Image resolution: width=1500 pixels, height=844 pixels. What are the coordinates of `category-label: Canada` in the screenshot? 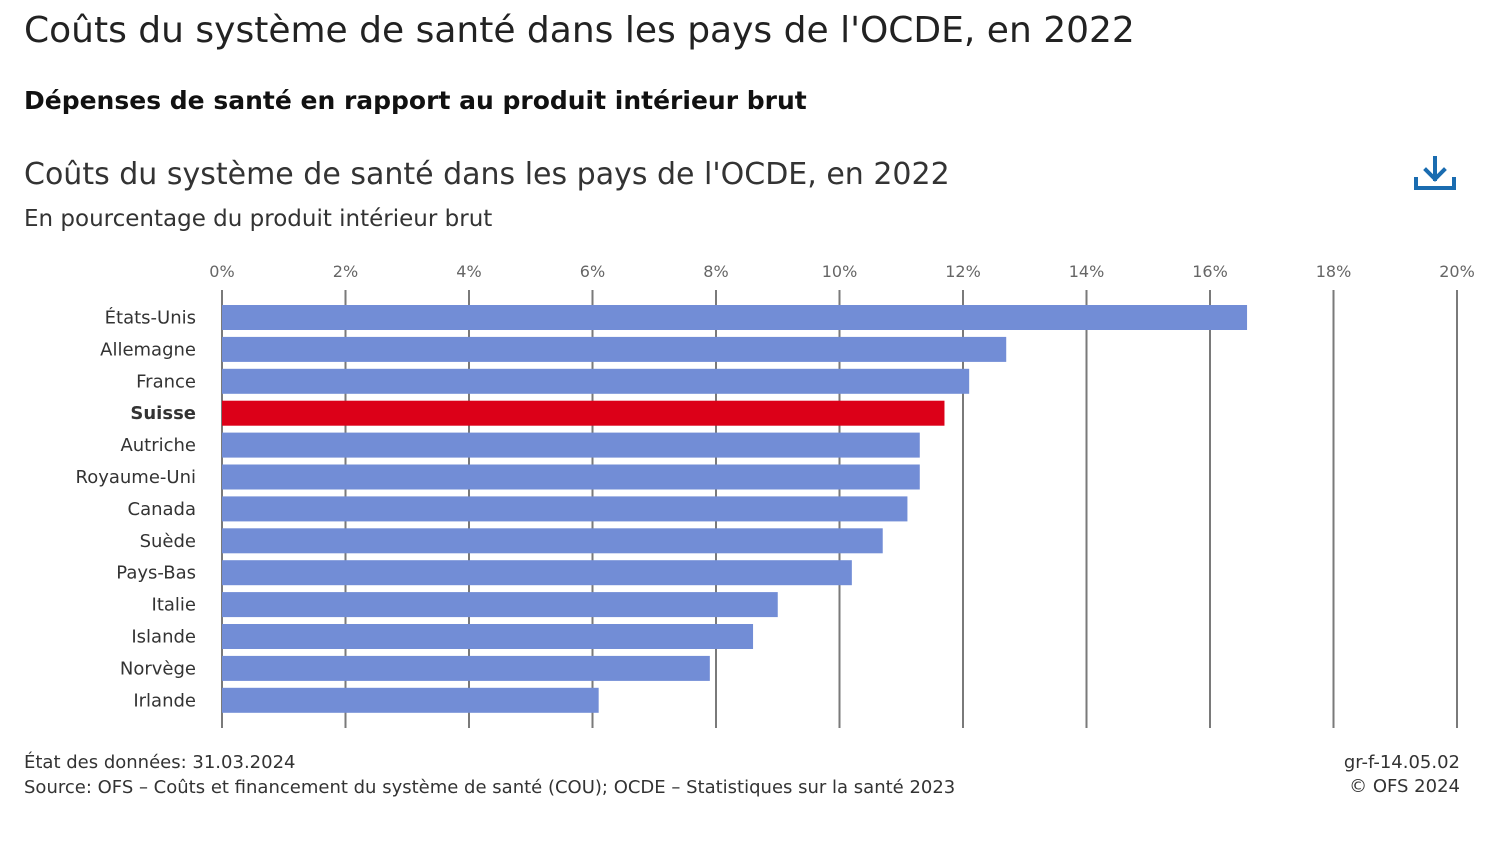 It's located at (162, 509).